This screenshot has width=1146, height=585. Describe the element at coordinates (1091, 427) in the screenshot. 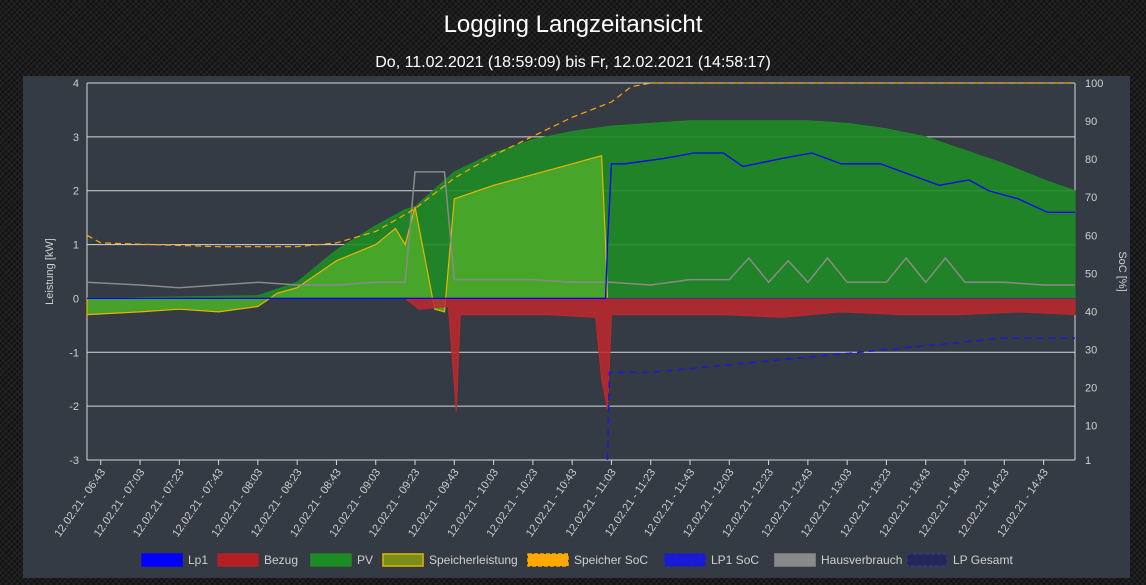

I see `y-right-tick-label: 10` at that location.